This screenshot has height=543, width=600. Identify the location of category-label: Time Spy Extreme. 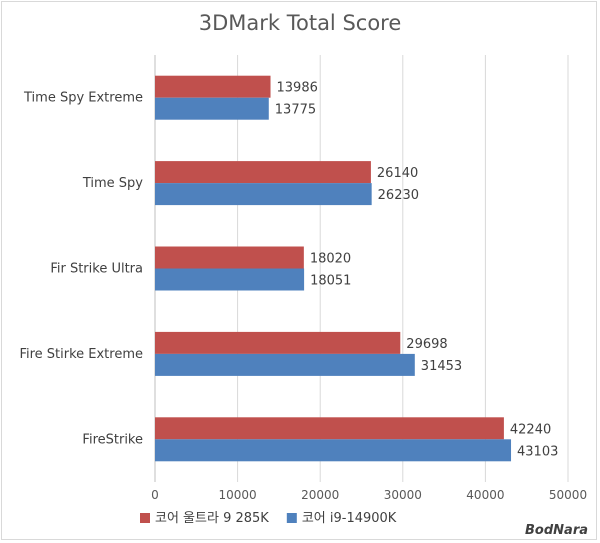
(83, 98).